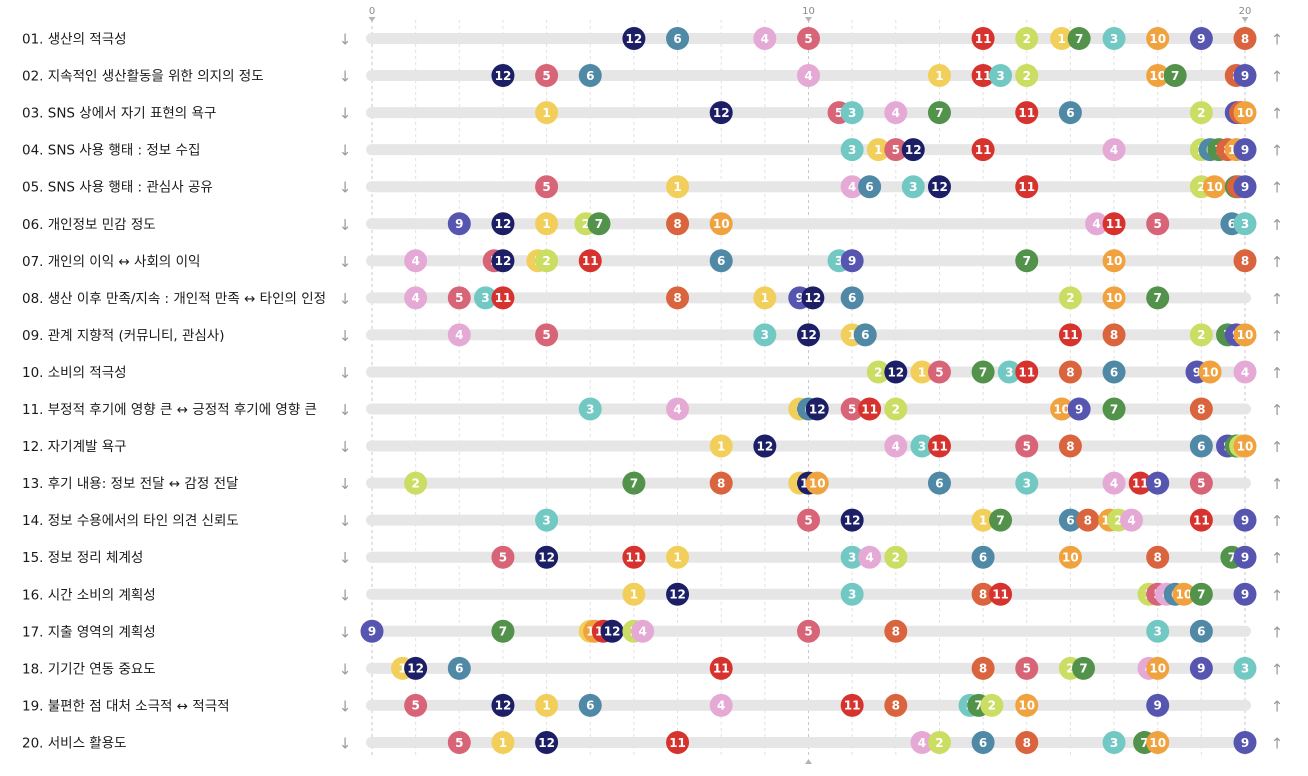 The image size is (1308, 776). I want to click on row-label: 03. SNS 상에서 자기 표현의 욕구, so click(119, 114).